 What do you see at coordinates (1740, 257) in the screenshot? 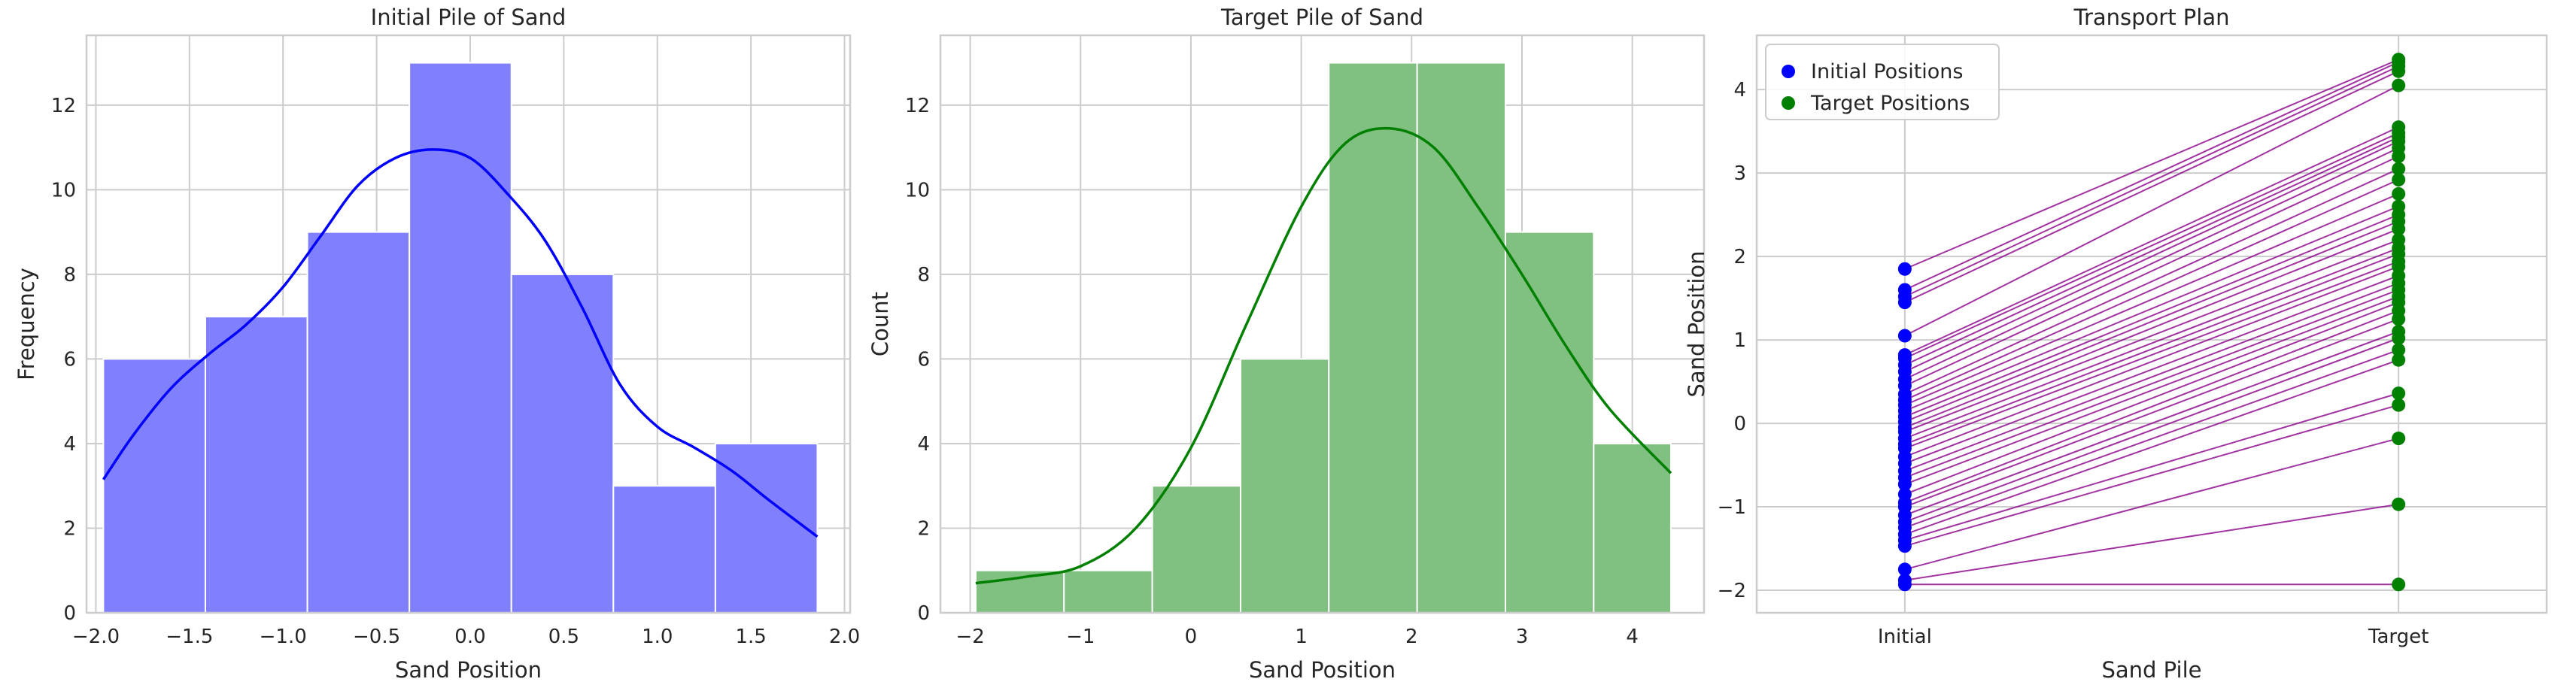
I see `y-tick-label: 2` at bounding box center [1740, 257].